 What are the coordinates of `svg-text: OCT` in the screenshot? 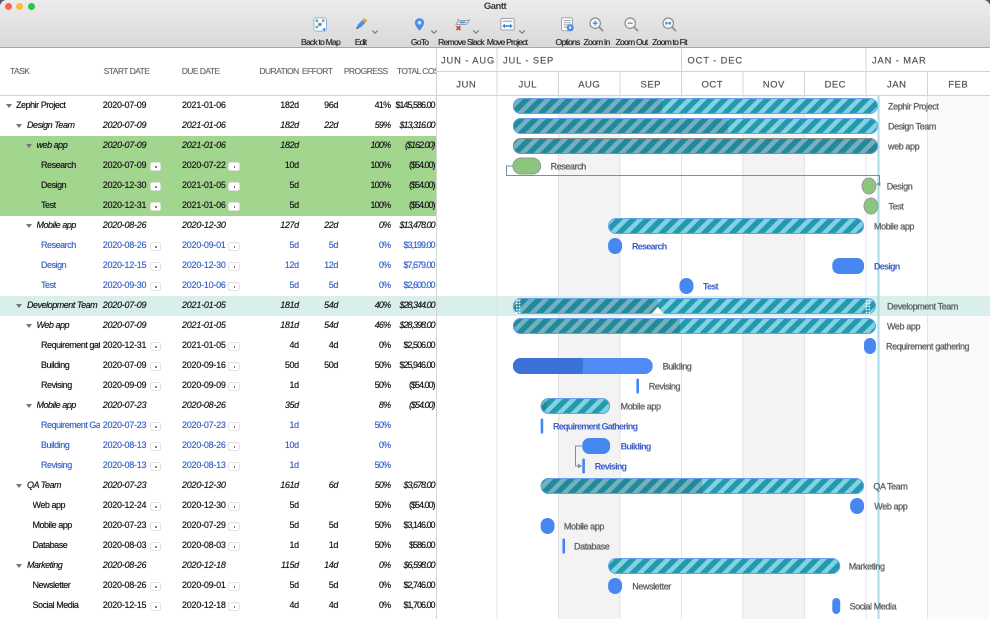 It's located at (712, 85).